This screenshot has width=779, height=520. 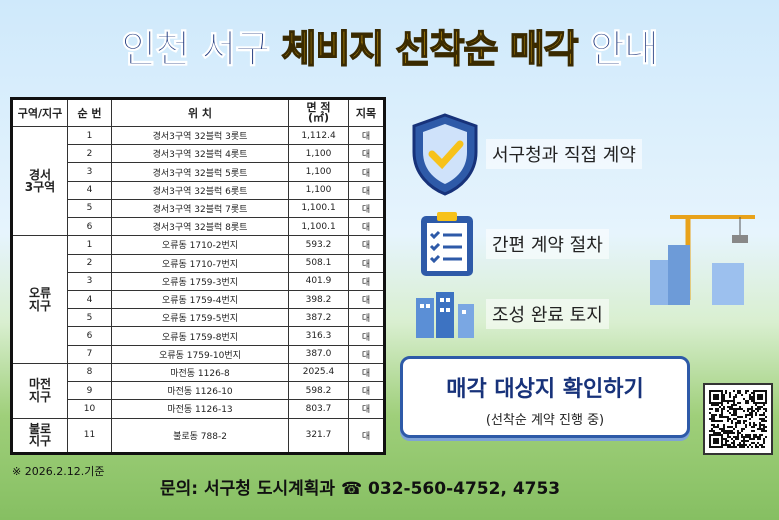 I want to click on column-header: 위 치, so click(x=200, y=112).